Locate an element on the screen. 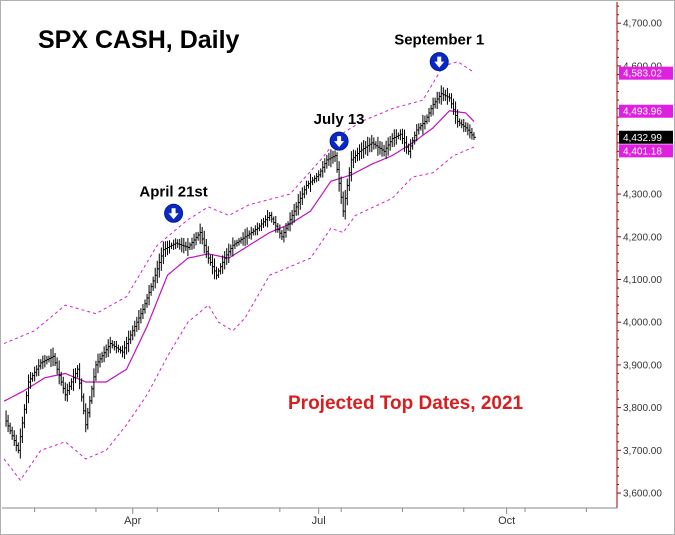 This screenshot has height=535, width=675. top-marker-label: September 1 is located at coordinates (439, 40).